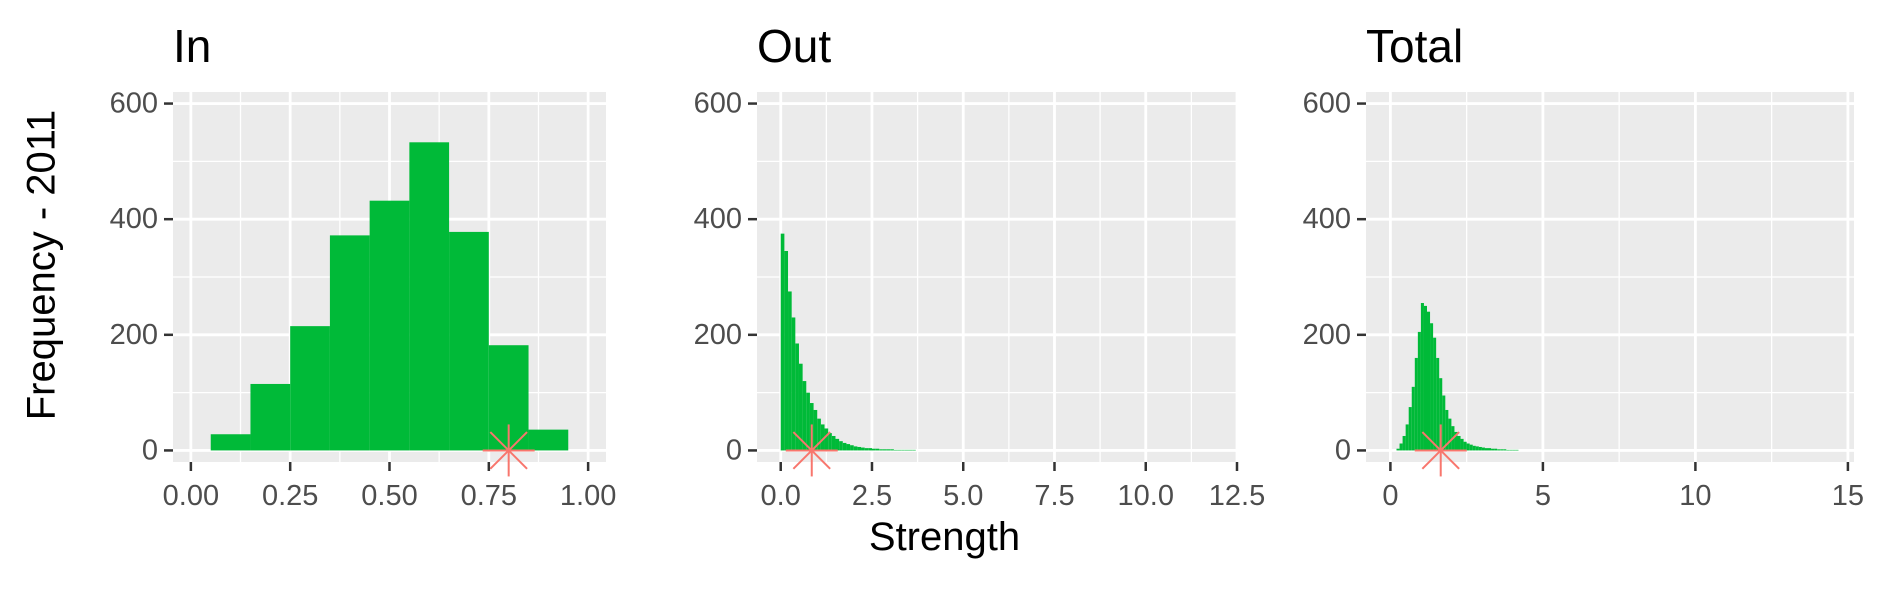 The height and width of the screenshot is (590, 1889). Describe the element at coordinates (944, 537) in the screenshot. I see `x-axis-label: Strength` at that location.